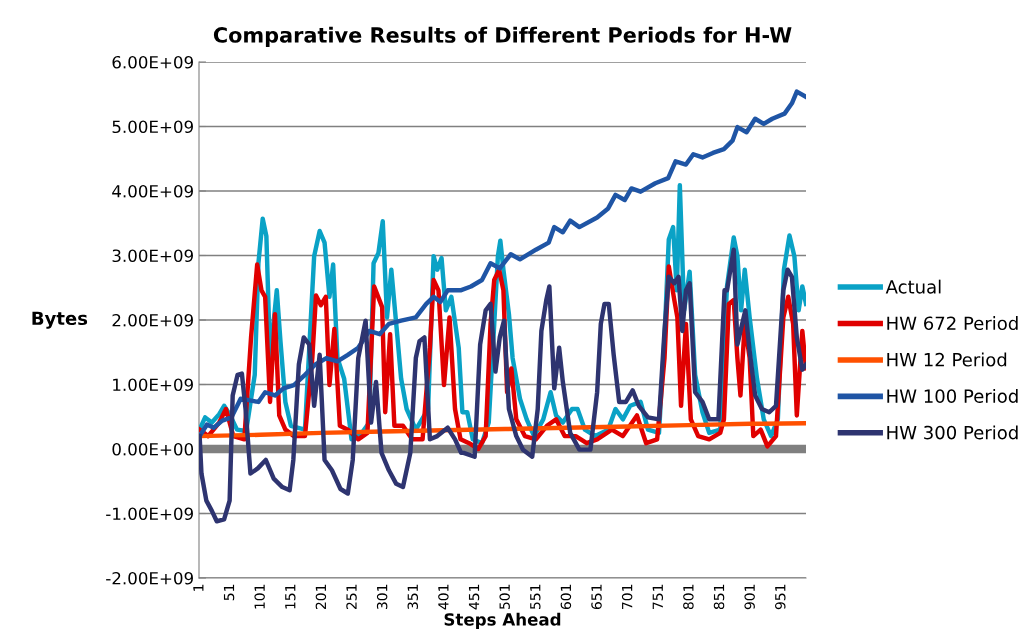 The height and width of the screenshot is (642, 1035). Describe the element at coordinates (780, 597) in the screenshot. I see `x-tick-label: 951` at that location.